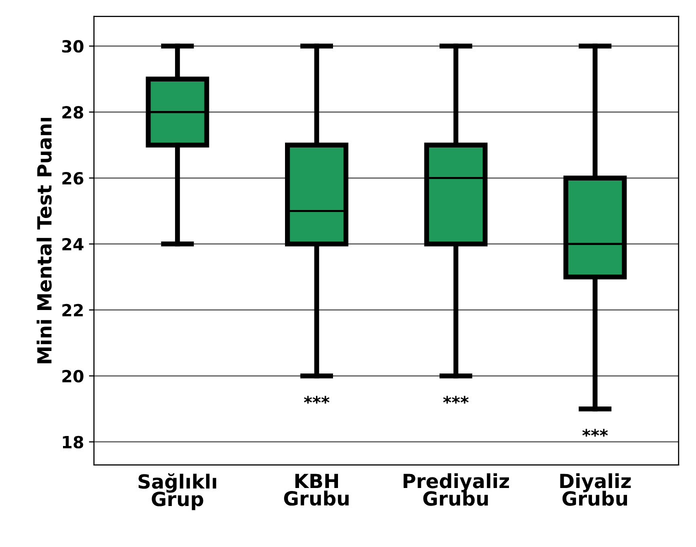  I want to click on y-tick-label: 18, so click(73, 442).